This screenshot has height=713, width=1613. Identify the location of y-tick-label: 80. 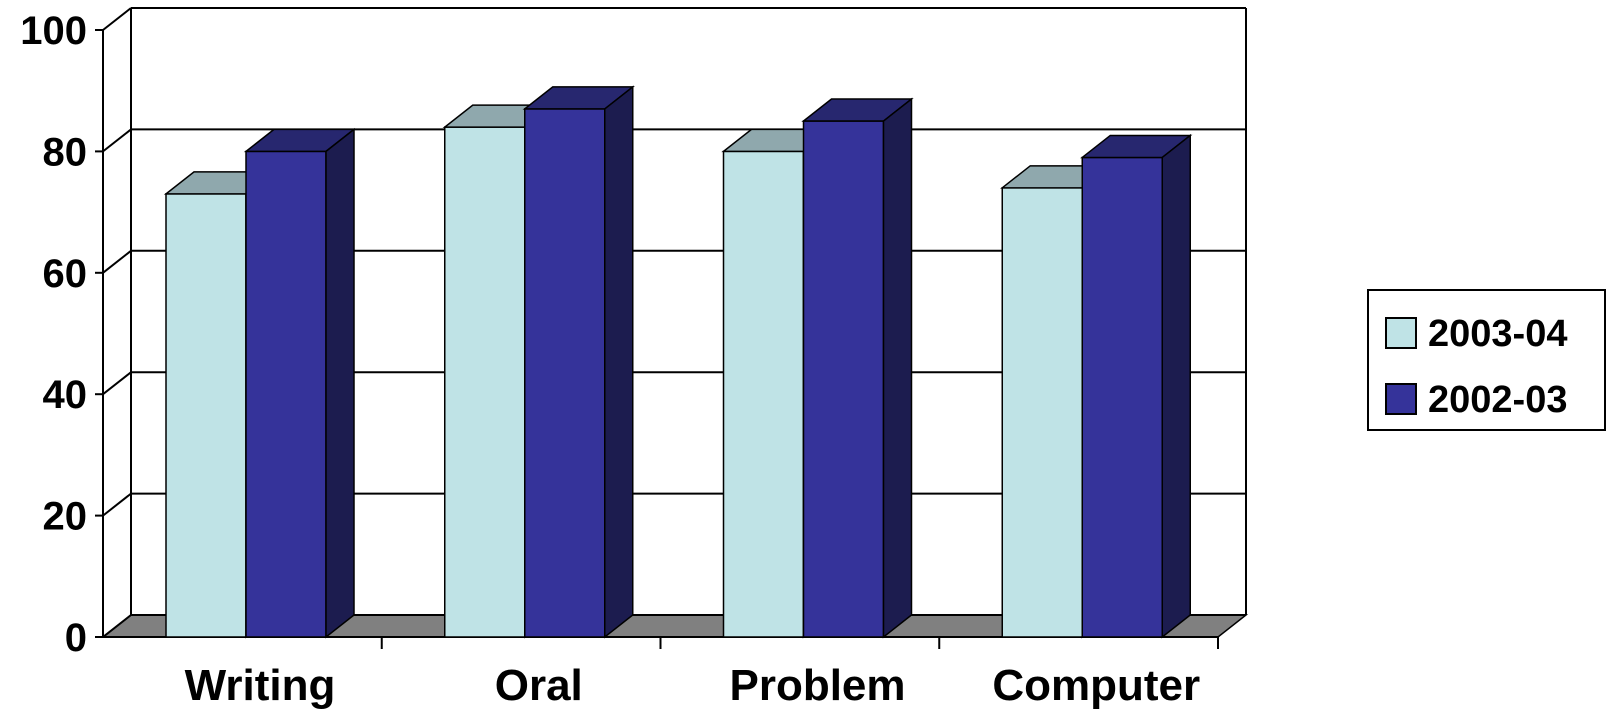
(65, 152).